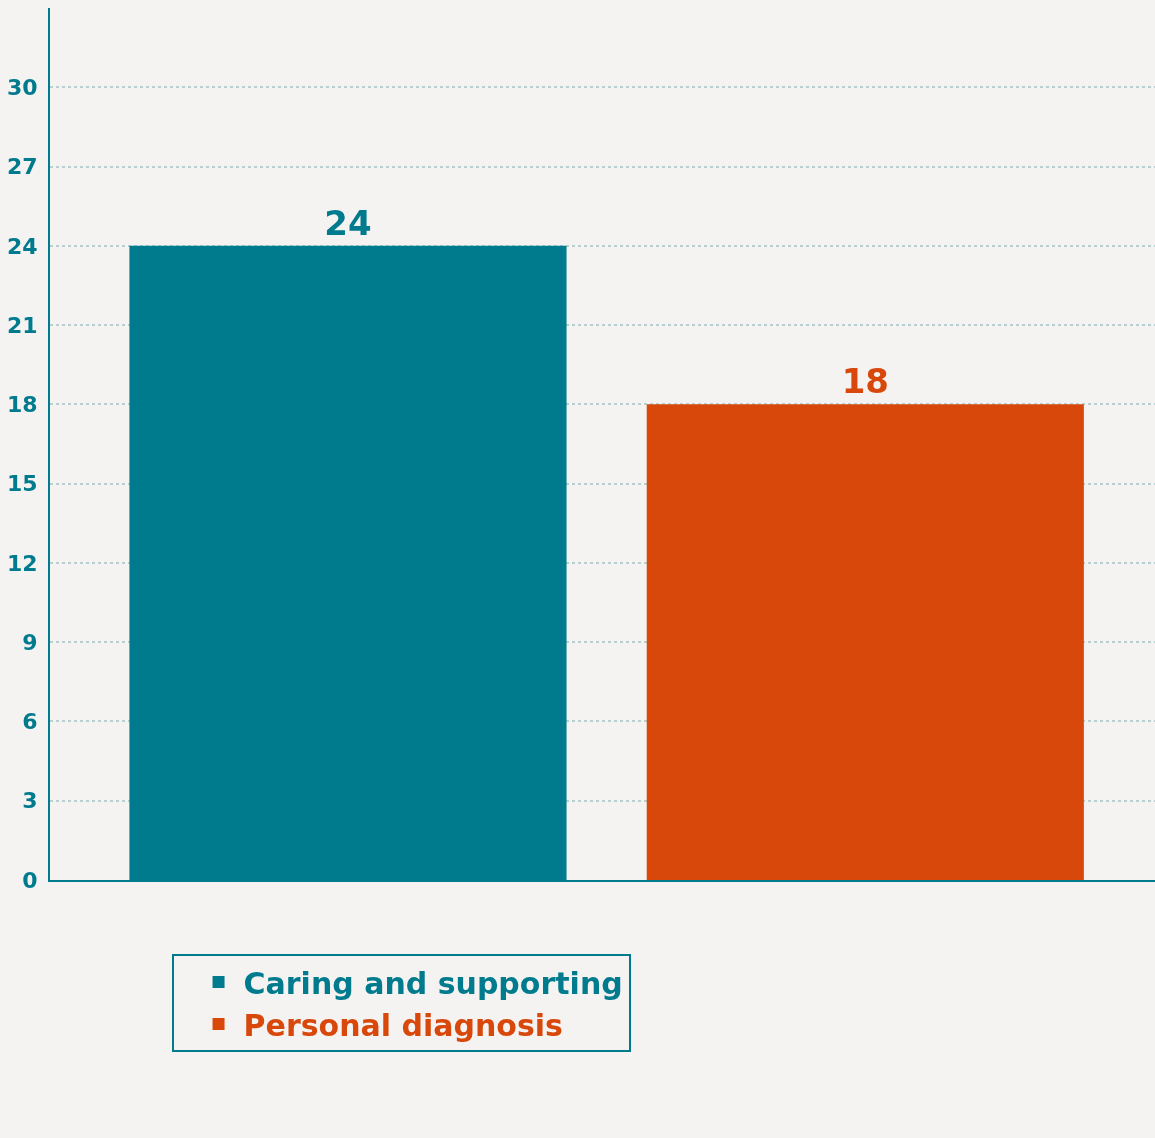 The height and width of the screenshot is (1138, 1155). I want to click on y-tick-label: 0, so click(30, 880).